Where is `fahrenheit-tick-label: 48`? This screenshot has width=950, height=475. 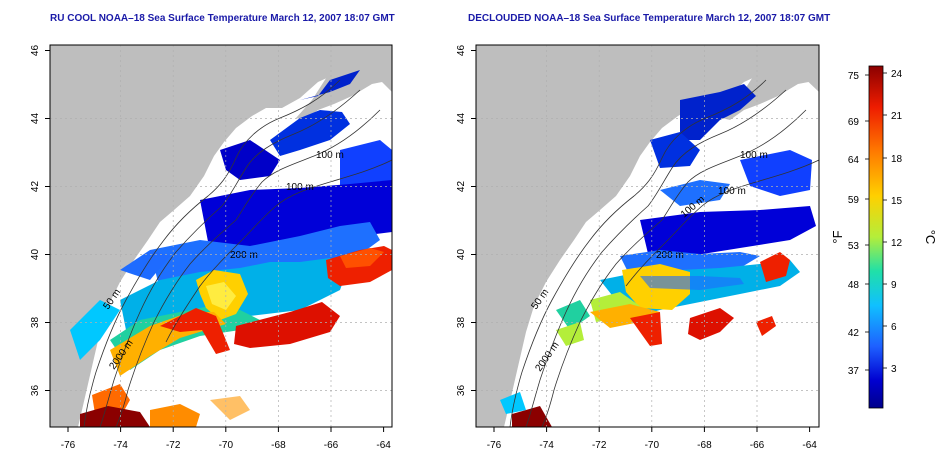 fahrenheit-tick-label: 48 is located at coordinates (854, 285).